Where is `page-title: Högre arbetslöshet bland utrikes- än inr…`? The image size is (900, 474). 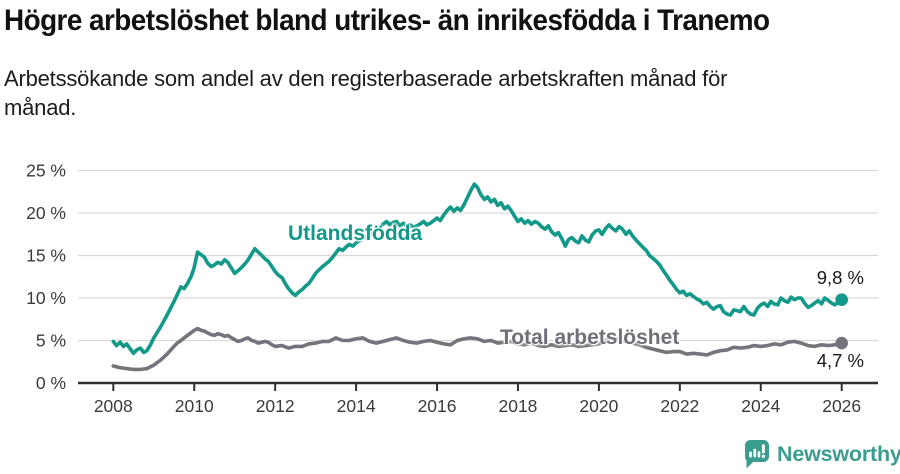 page-title: Högre arbetslöshet bland utrikes- än inr… is located at coordinates (387, 20).